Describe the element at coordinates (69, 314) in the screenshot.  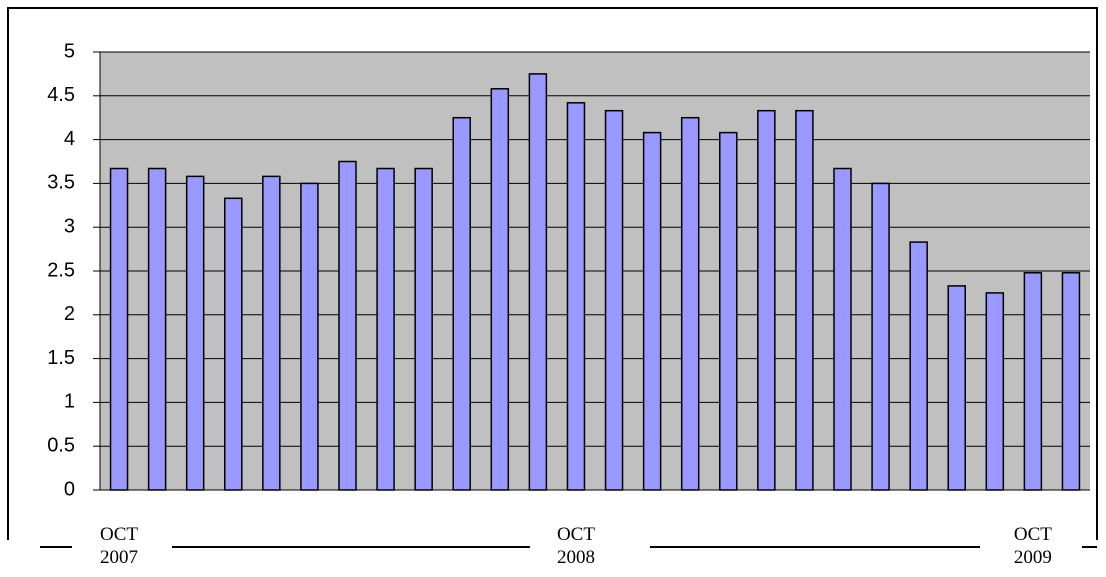
I see `y-tick-label: 2` at that location.